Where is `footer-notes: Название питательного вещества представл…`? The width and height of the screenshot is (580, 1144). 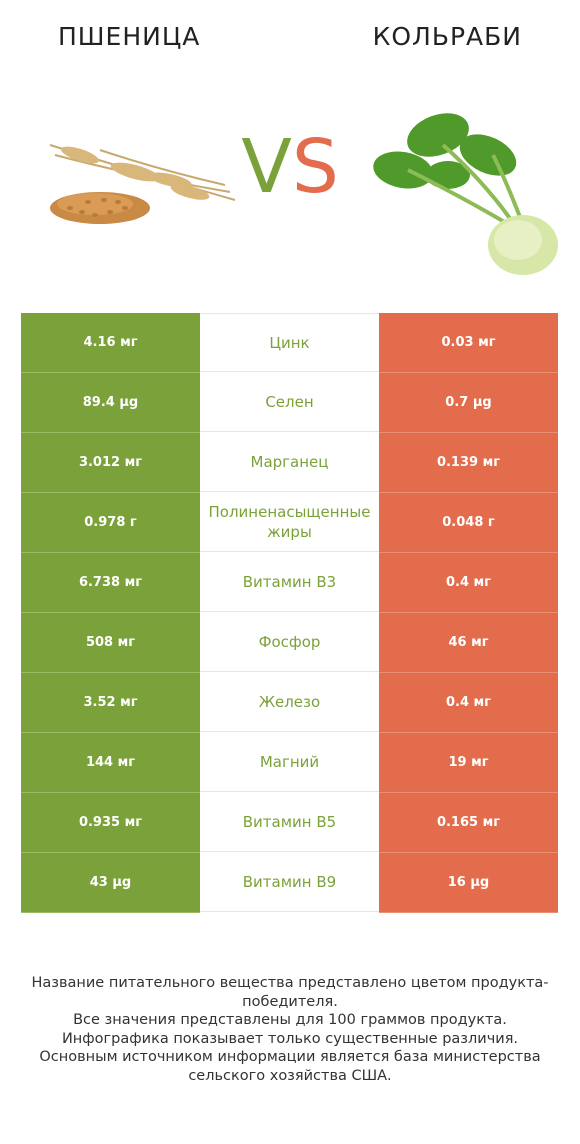
footer-notes: Название питательного вещества представл… is located at coordinates (290, 1029).